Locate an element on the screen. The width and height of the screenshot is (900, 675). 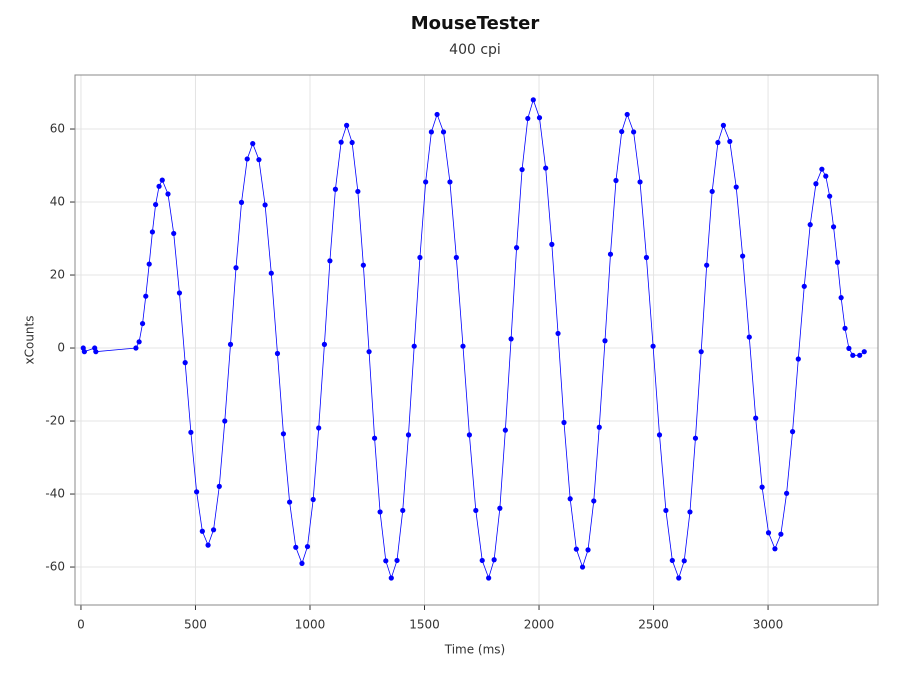
x-tick-label: 2000 is located at coordinates (539, 625).